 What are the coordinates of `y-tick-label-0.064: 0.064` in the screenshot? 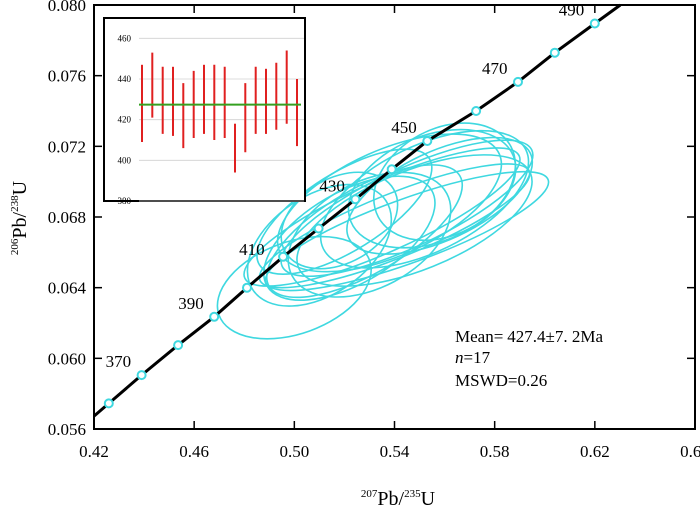 It's located at (67, 288).